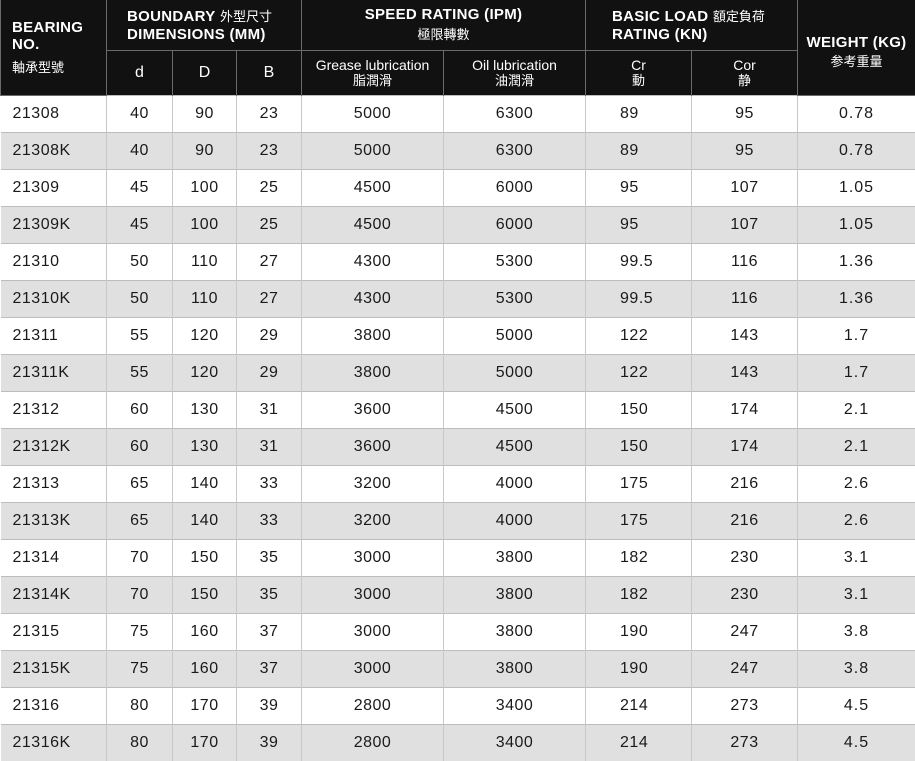 This screenshot has height=761, width=915. I want to click on d-cell: 45, so click(140, 188).